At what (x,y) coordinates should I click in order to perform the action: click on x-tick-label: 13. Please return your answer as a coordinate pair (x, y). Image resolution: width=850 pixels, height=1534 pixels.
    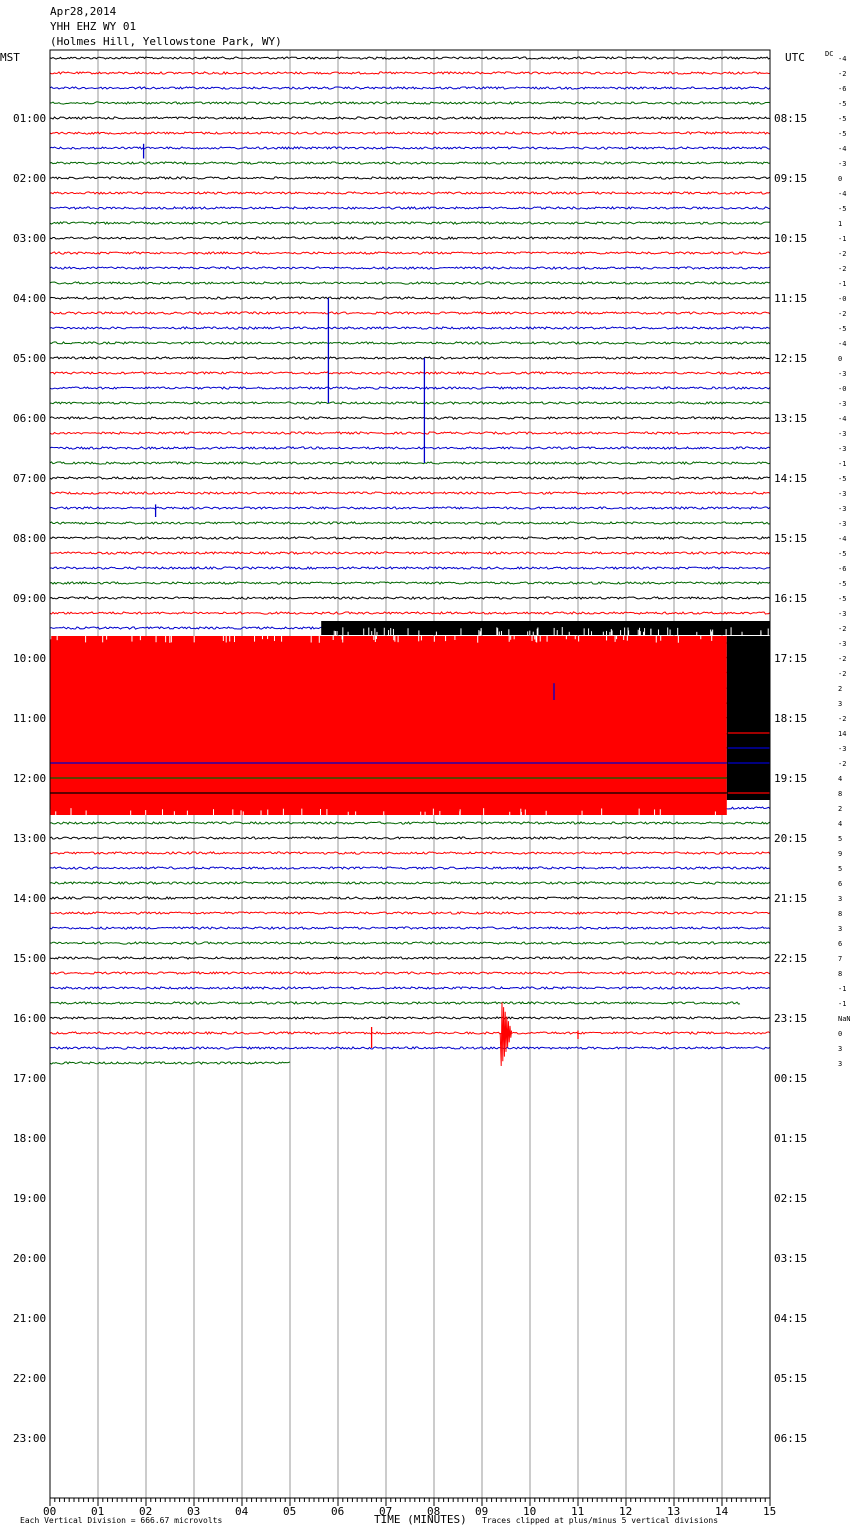
    Looking at the image, I should click on (673, 1511).